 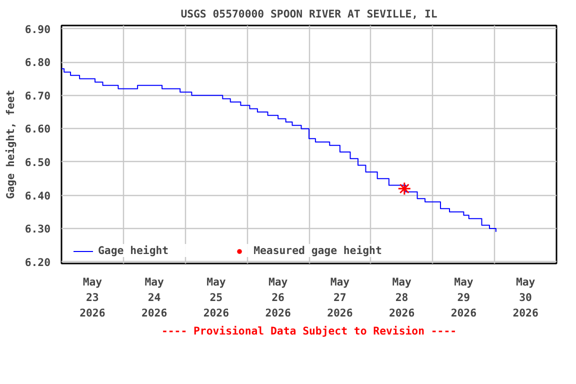 What do you see at coordinates (216, 298) in the screenshot?
I see `x-tick-label: May 25 2026` at bounding box center [216, 298].